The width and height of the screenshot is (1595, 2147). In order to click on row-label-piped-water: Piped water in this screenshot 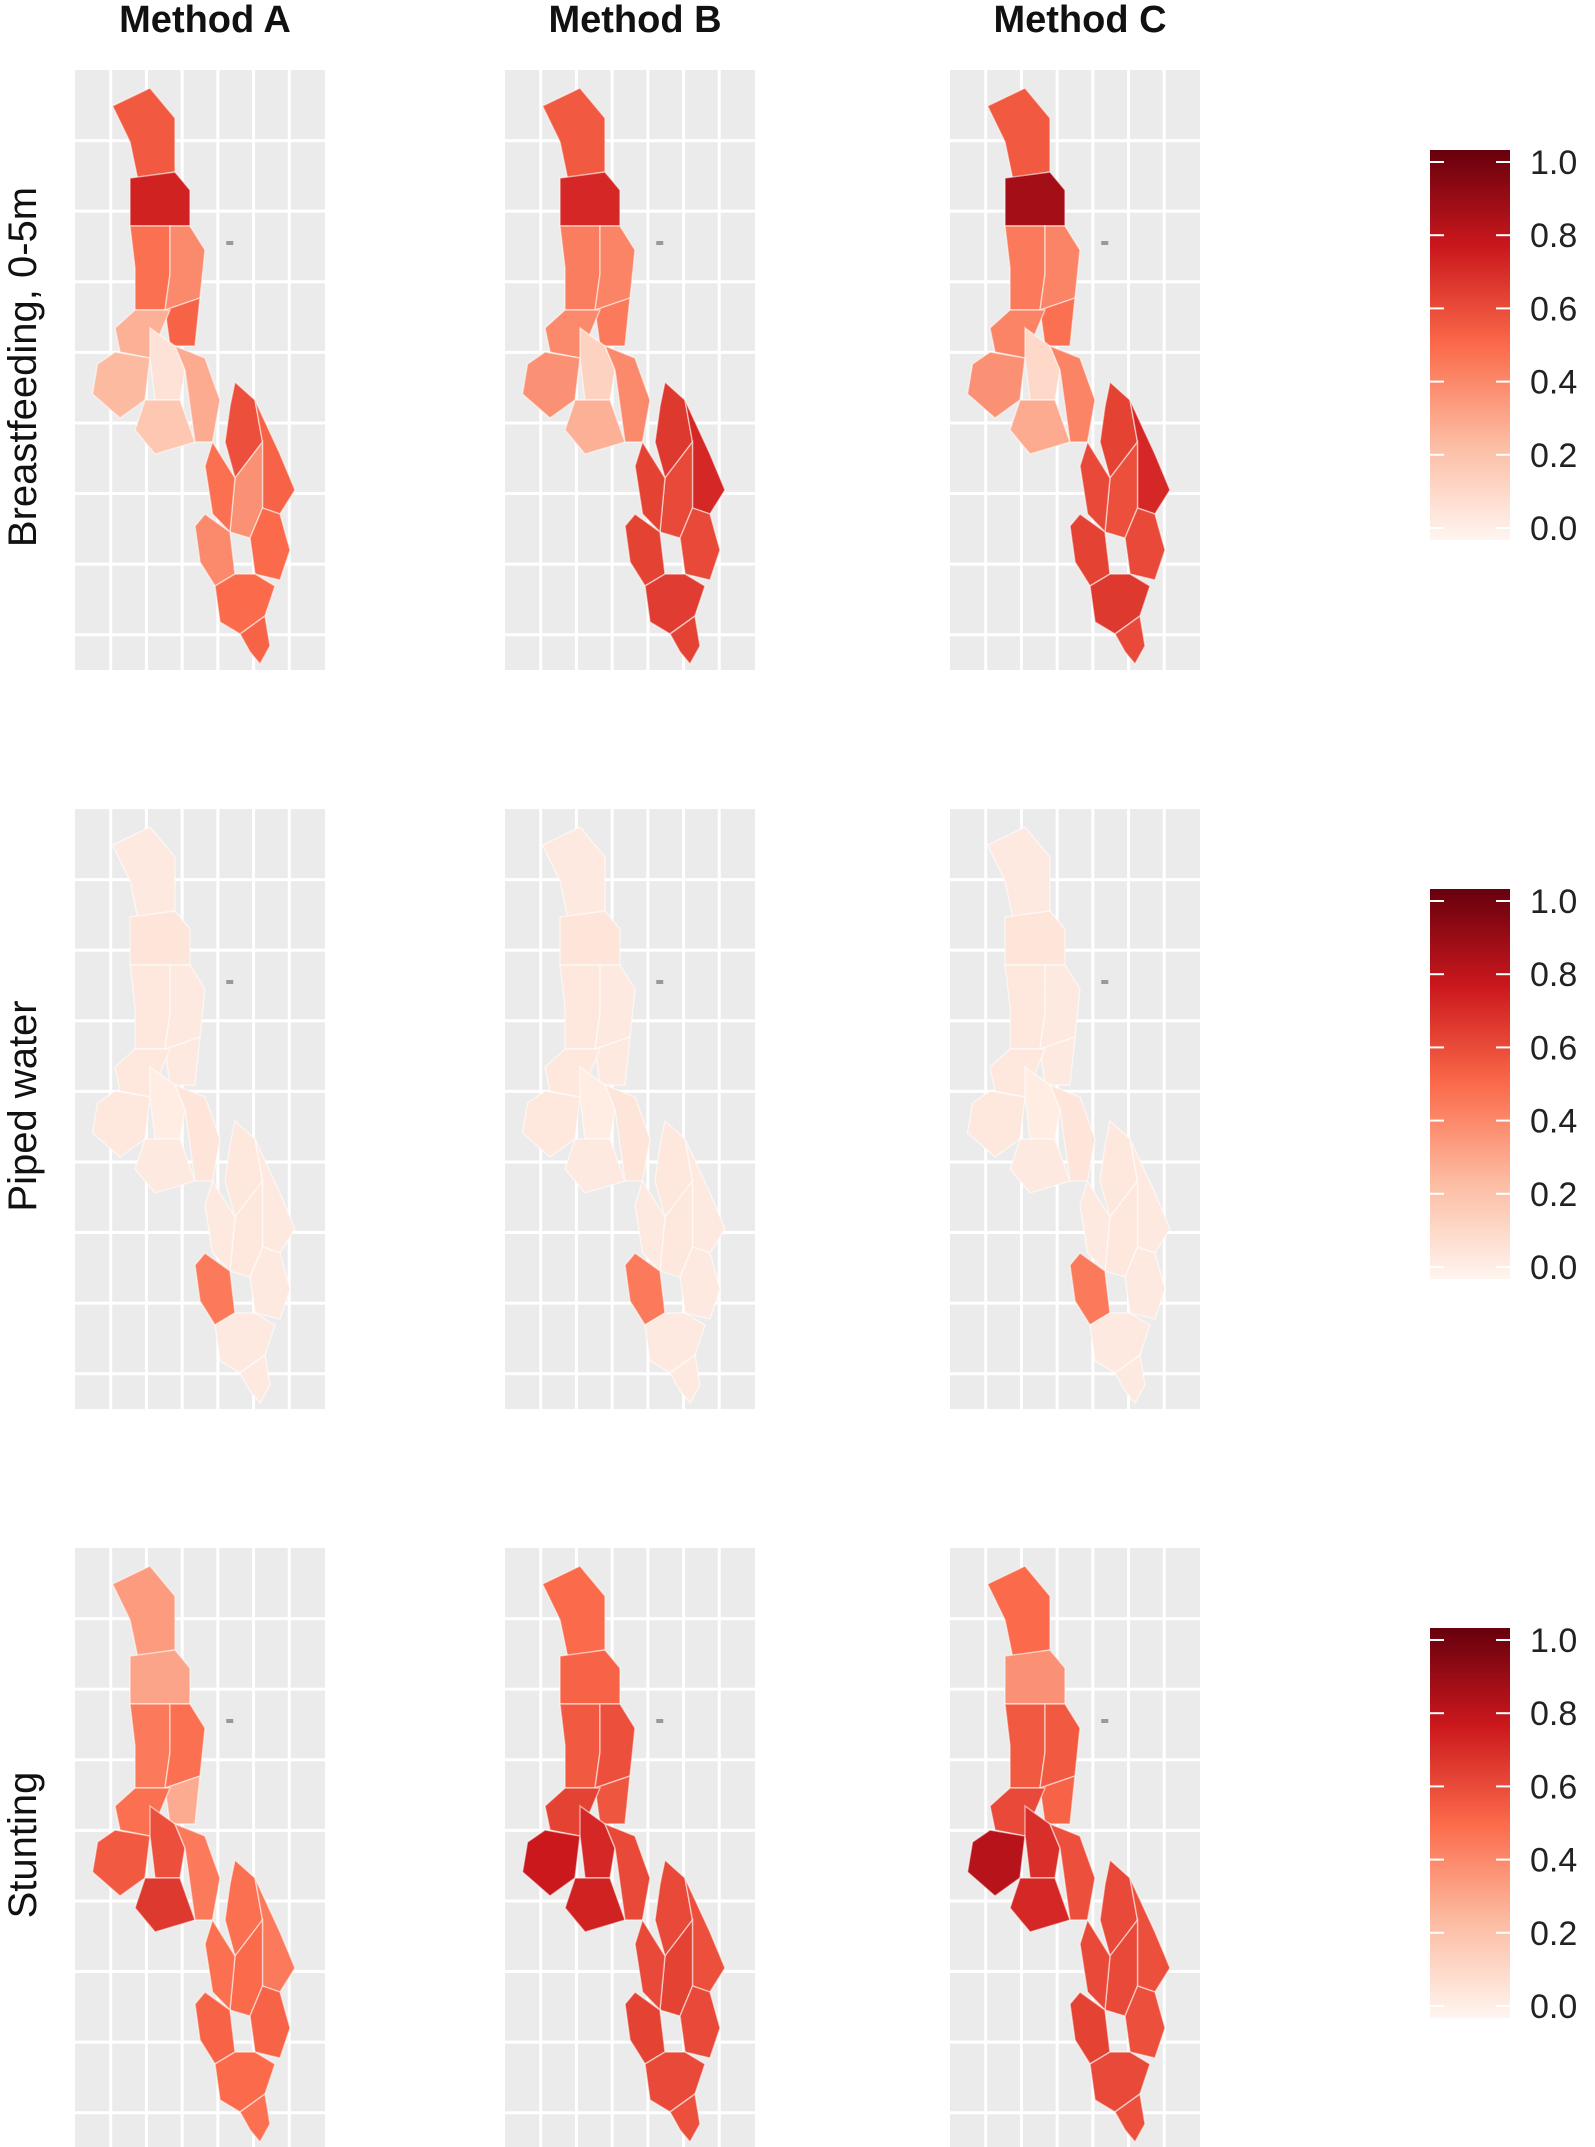, I will do `click(23, 1105)`.